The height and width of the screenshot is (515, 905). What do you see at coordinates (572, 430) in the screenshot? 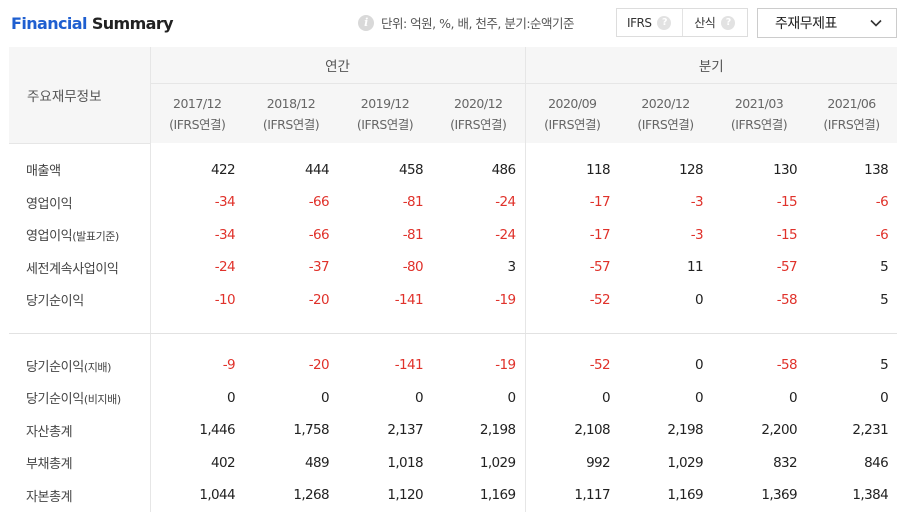
I see `value-cell: 2,108` at bounding box center [572, 430].